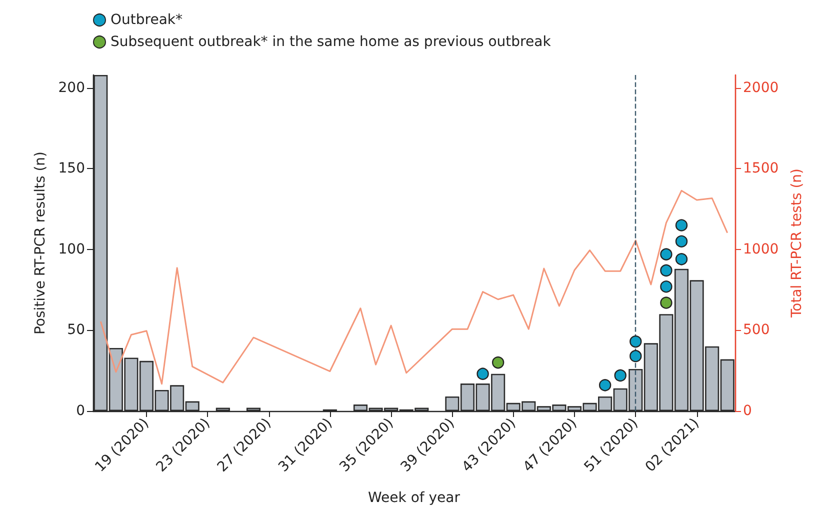 The width and height of the screenshot is (813, 510). What do you see at coordinates (71, 88) in the screenshot?
I see `y-tick-label: 200` at bounding box center [71, 88].